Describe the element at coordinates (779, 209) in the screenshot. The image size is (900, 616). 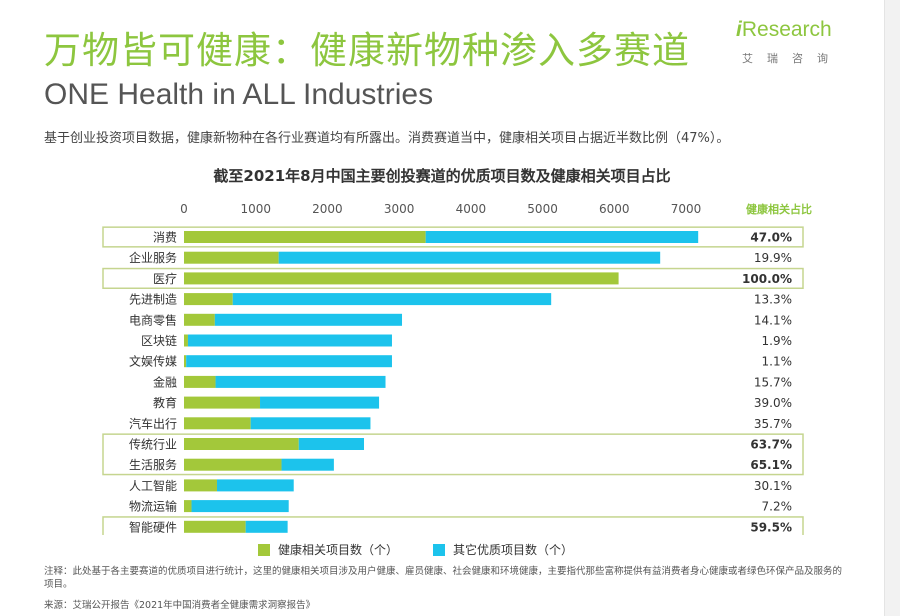
I see `ratio-column-header: 健康相关占比` at that location.